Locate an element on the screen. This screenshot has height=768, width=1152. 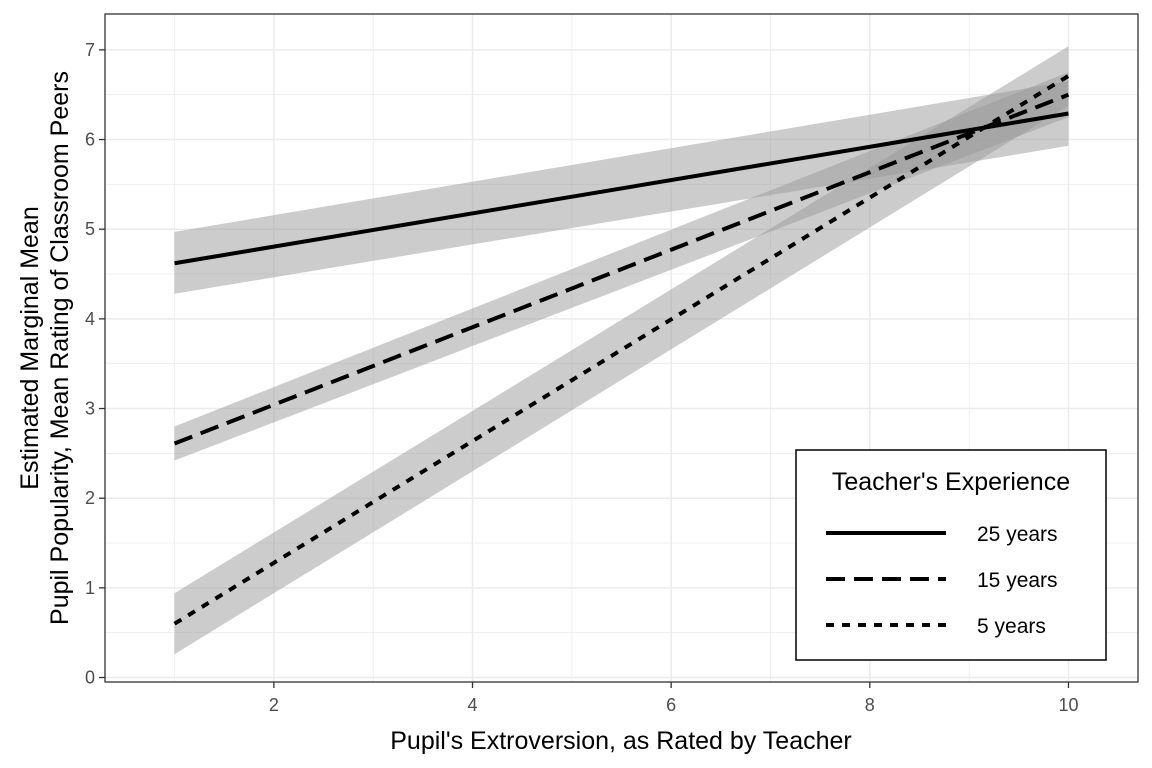
y-tick-label-7: 7 is located at coordinates (90, 50).